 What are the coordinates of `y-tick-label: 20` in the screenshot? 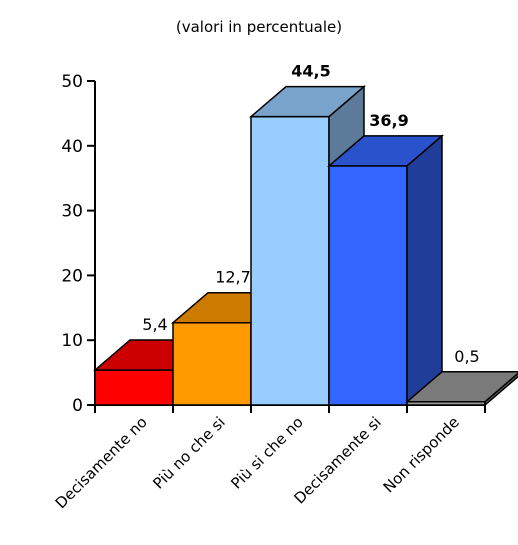 It's located at (72, 276).